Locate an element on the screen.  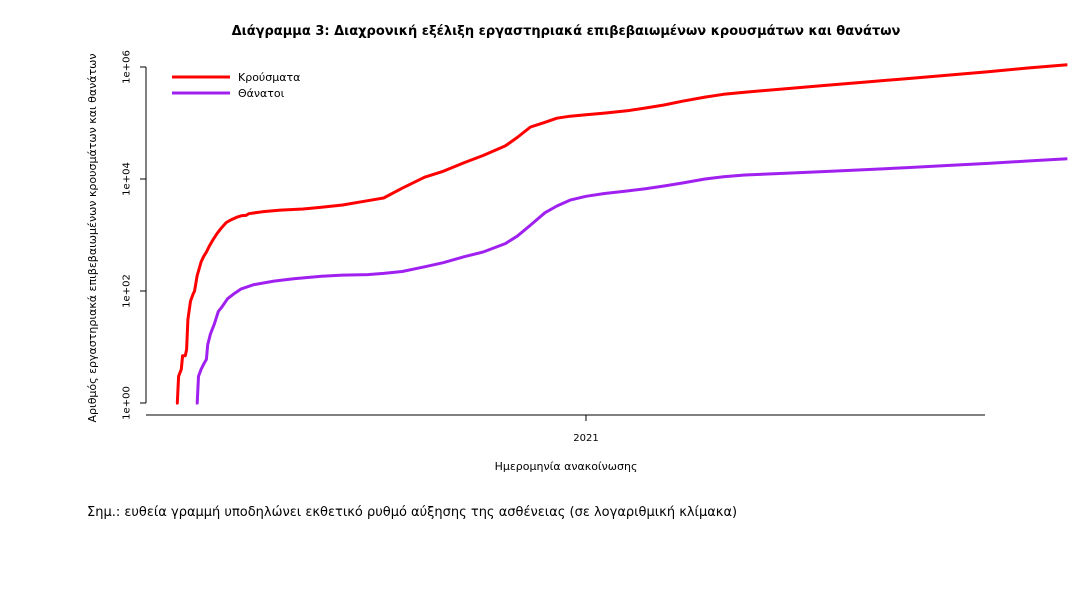
y-tick-label: 1e+02 is located at coordinates (127, 291).